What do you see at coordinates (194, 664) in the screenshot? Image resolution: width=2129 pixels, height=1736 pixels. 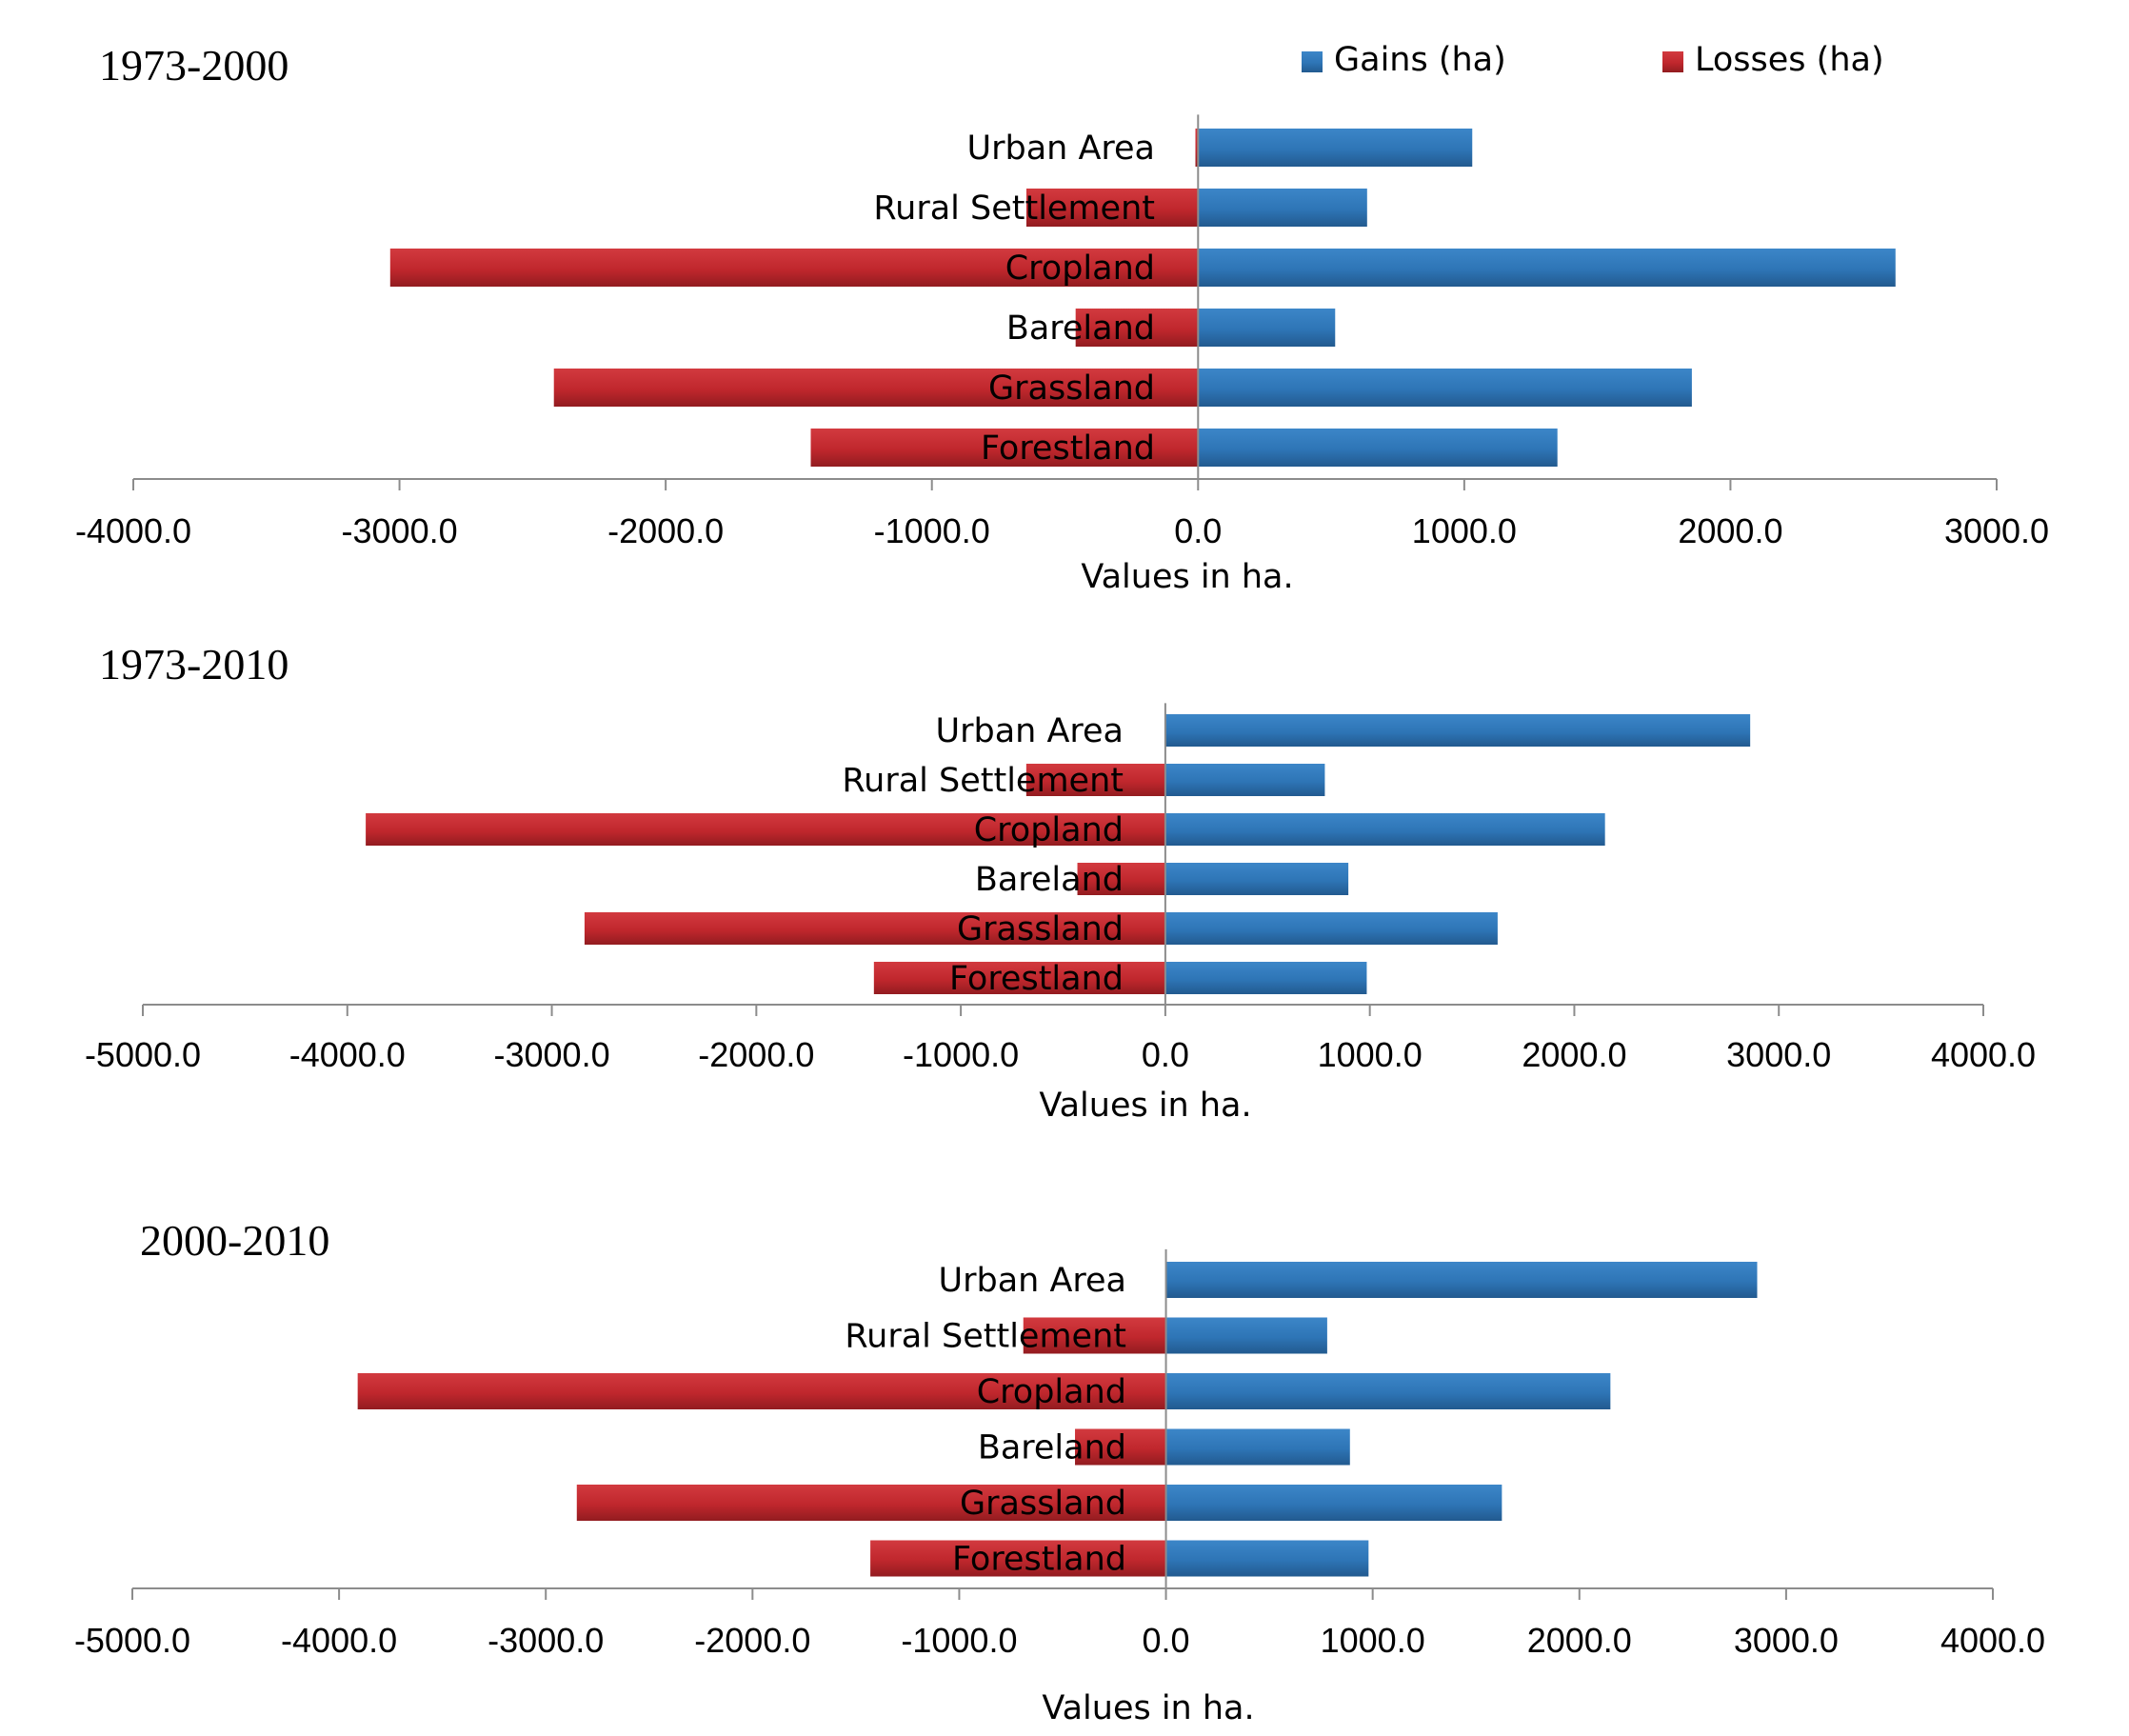 I see `chart-title: 1973-2010` at bounding box center [194, 664].